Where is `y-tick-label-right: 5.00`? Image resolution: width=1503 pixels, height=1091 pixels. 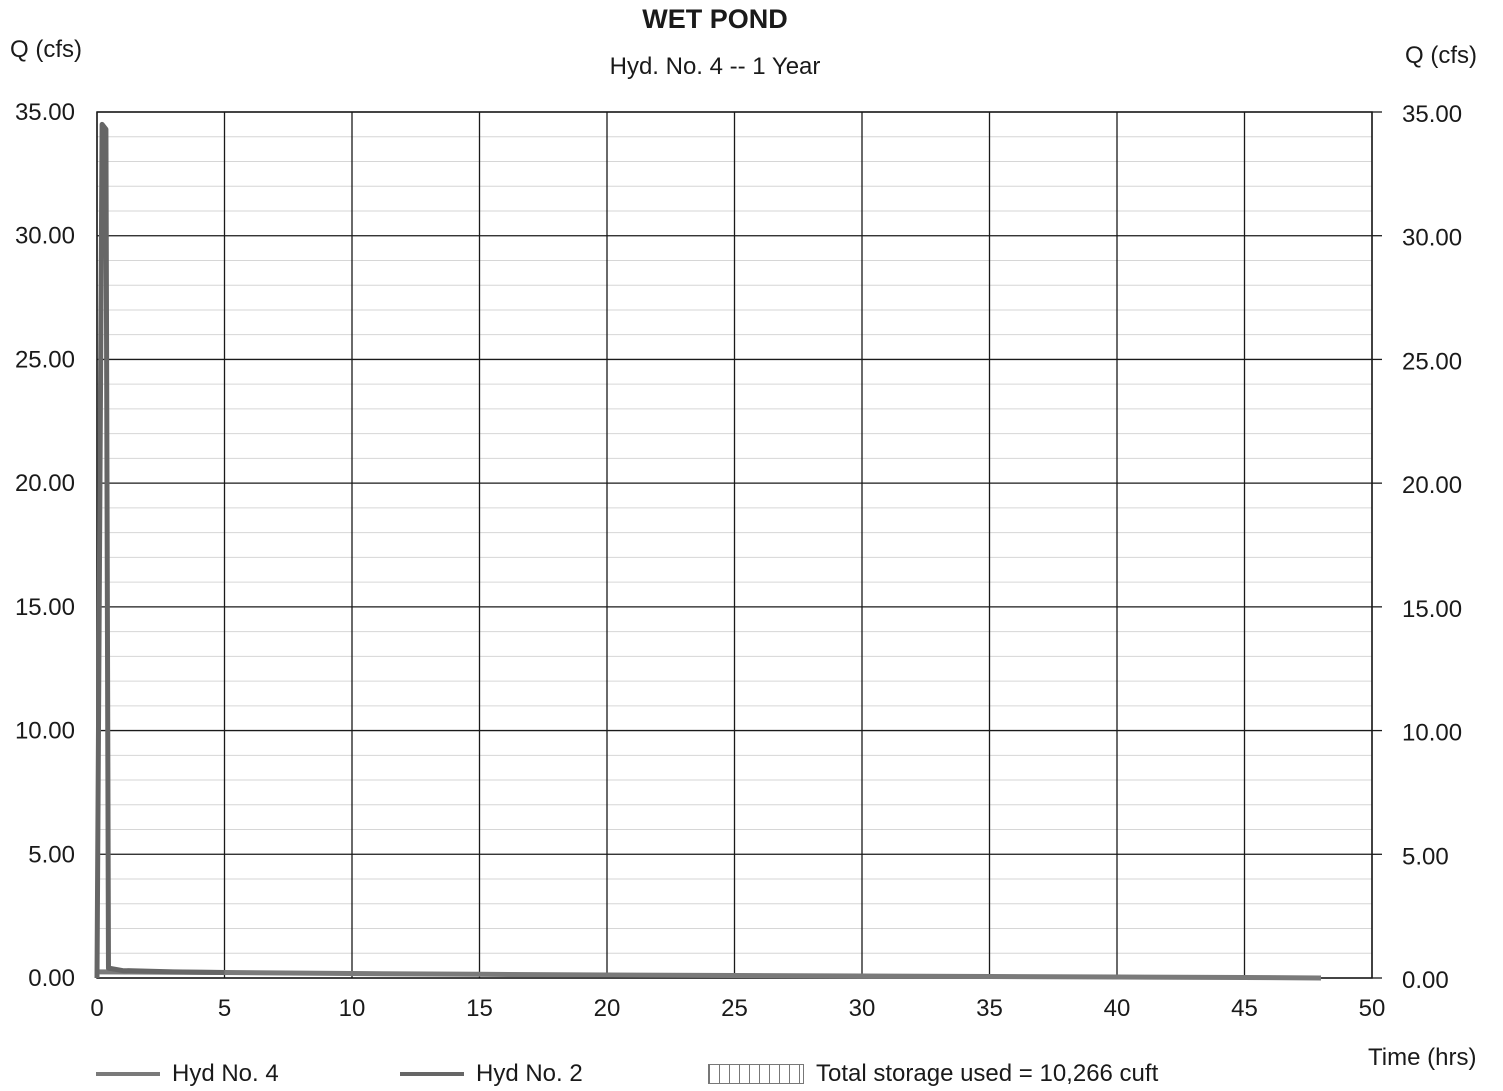
y-tick-label-right: 5.00 is located at coordinates (1425, 856).